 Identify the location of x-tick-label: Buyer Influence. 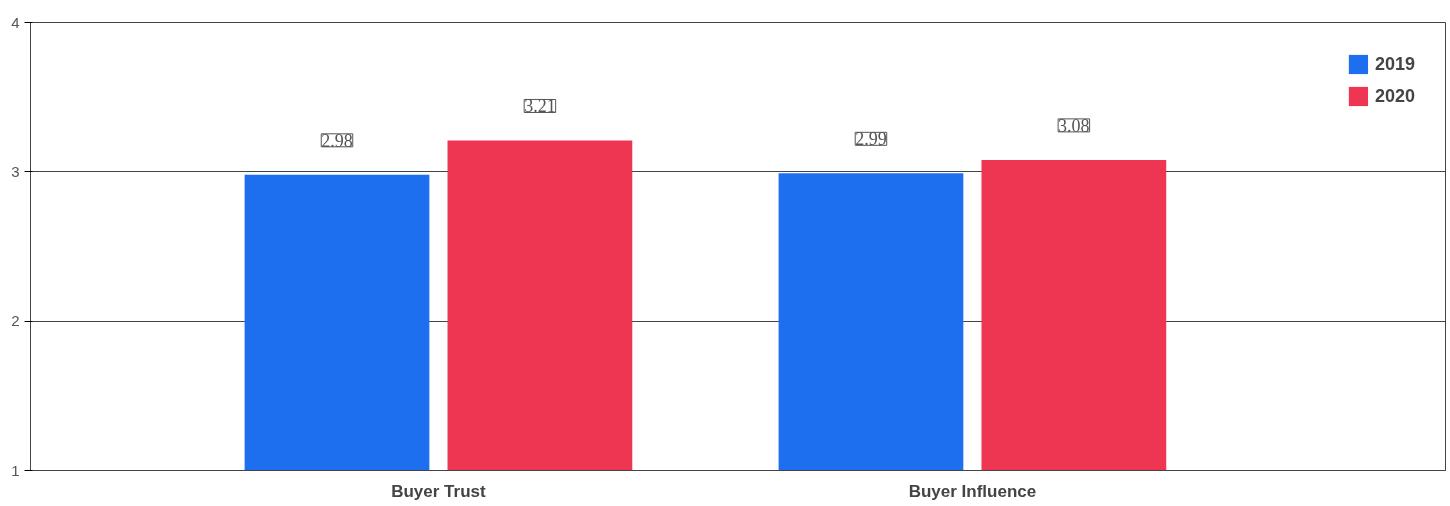
(972, 491).